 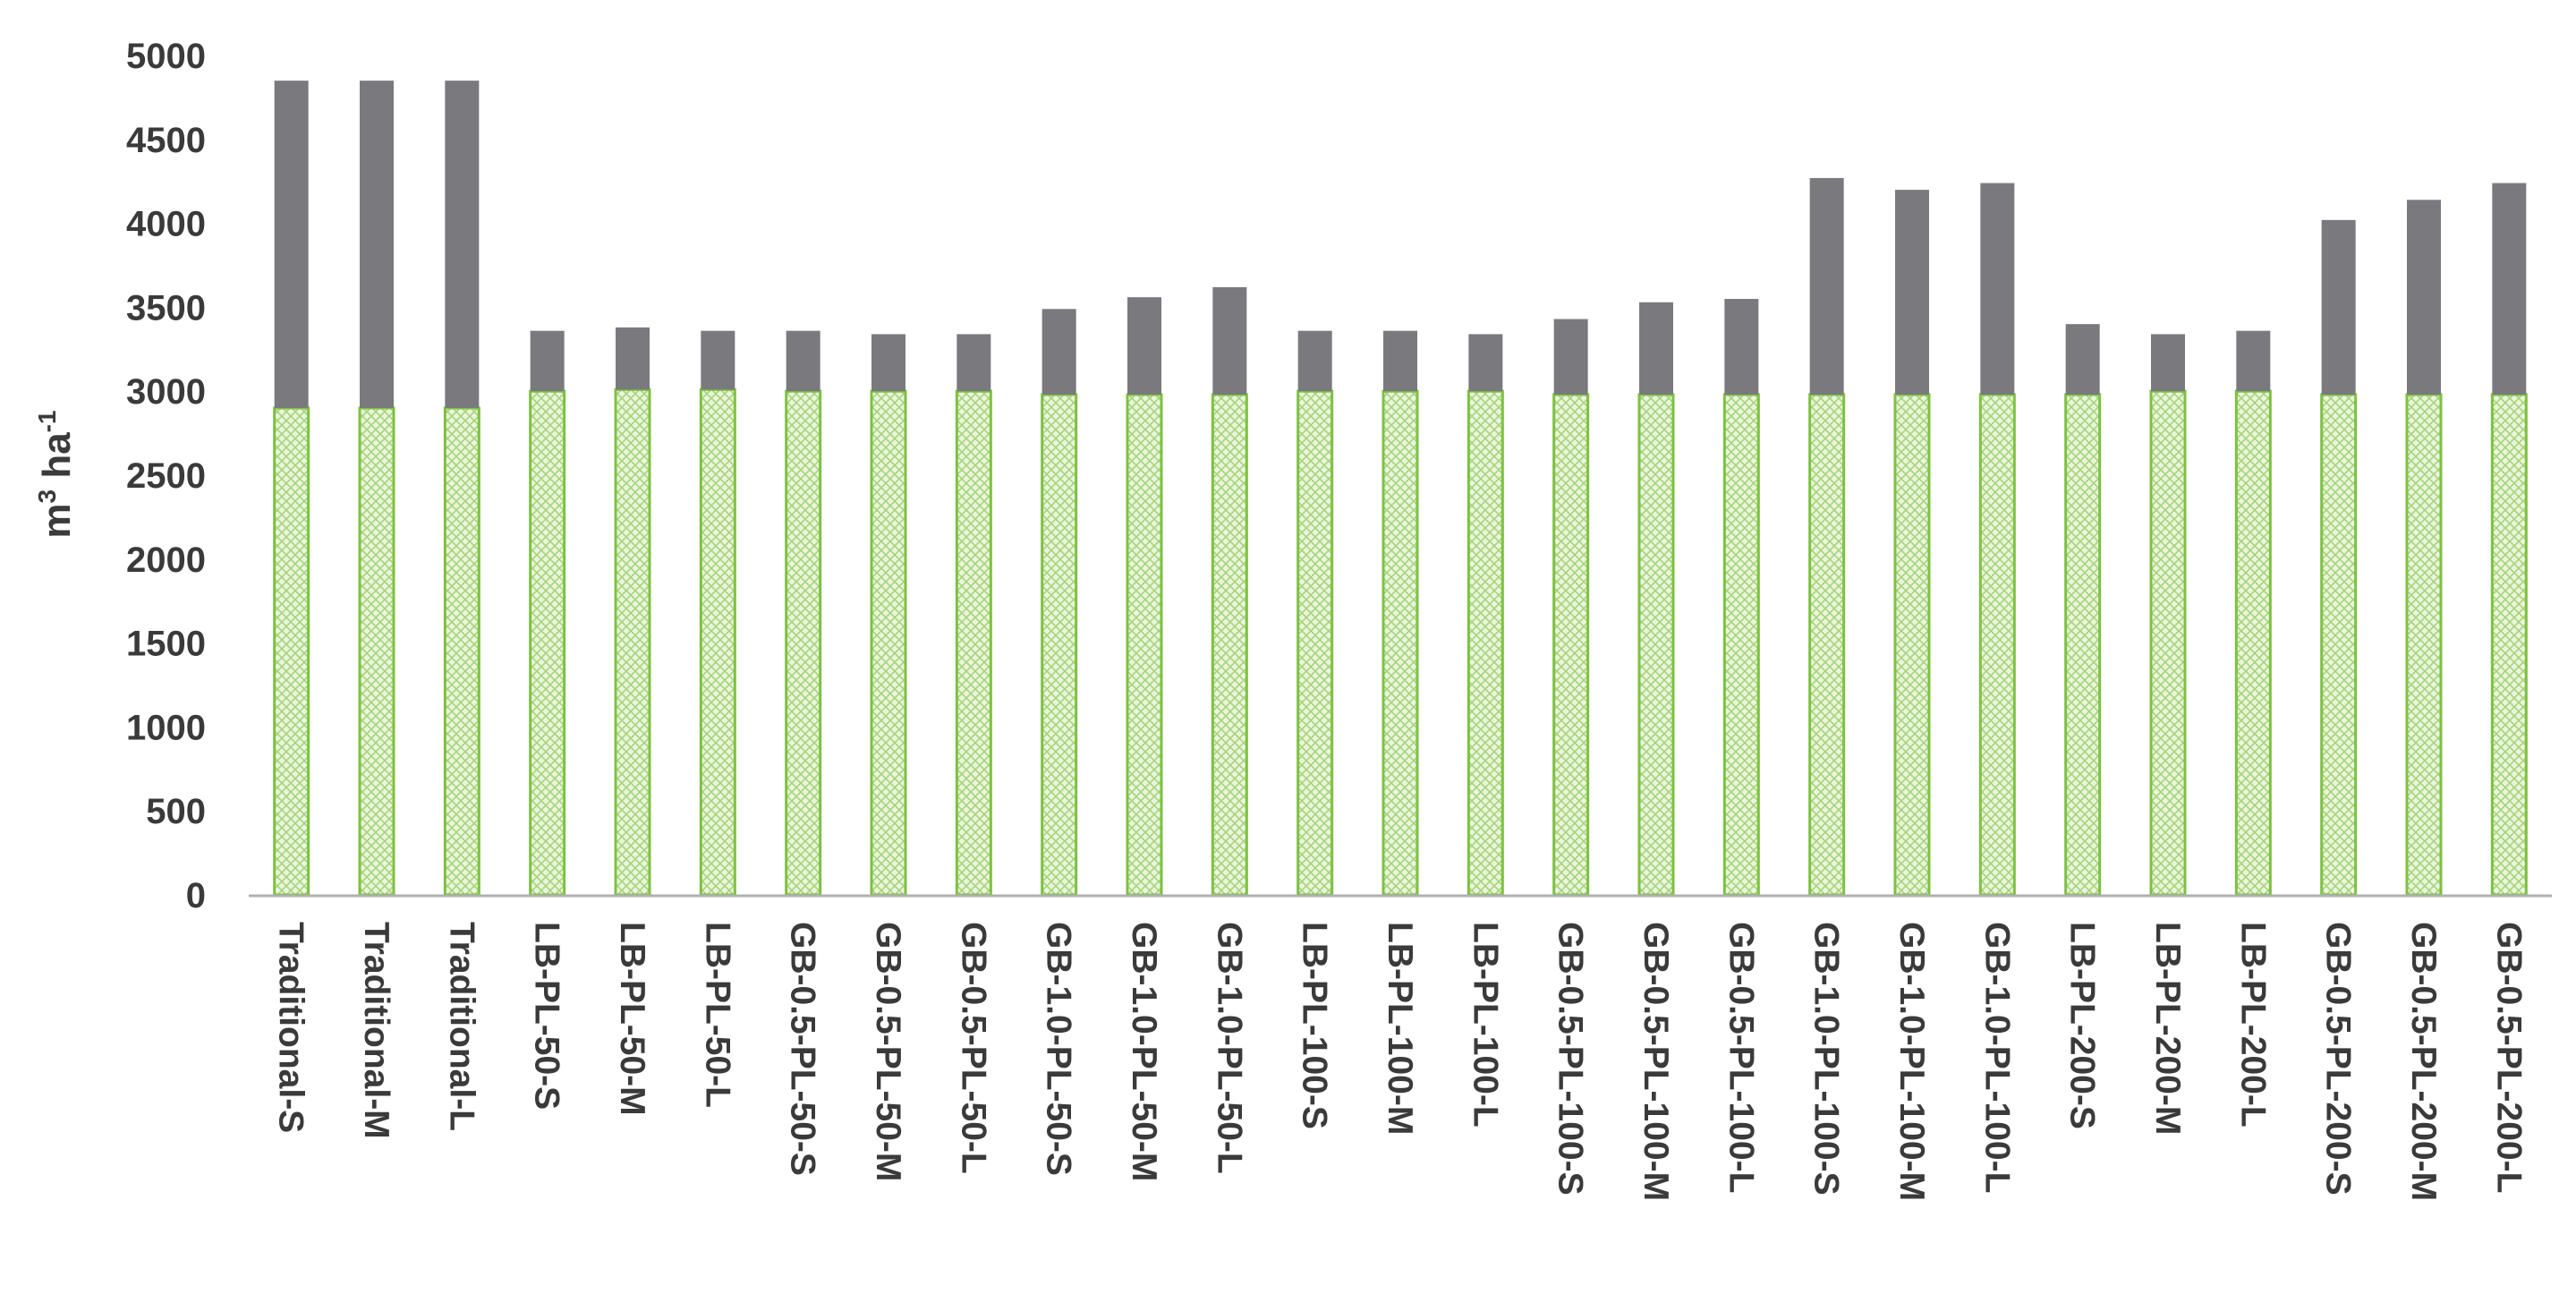 I want to click on x-category-label: LB-PL-50-S, so click(x=547, y=1016).